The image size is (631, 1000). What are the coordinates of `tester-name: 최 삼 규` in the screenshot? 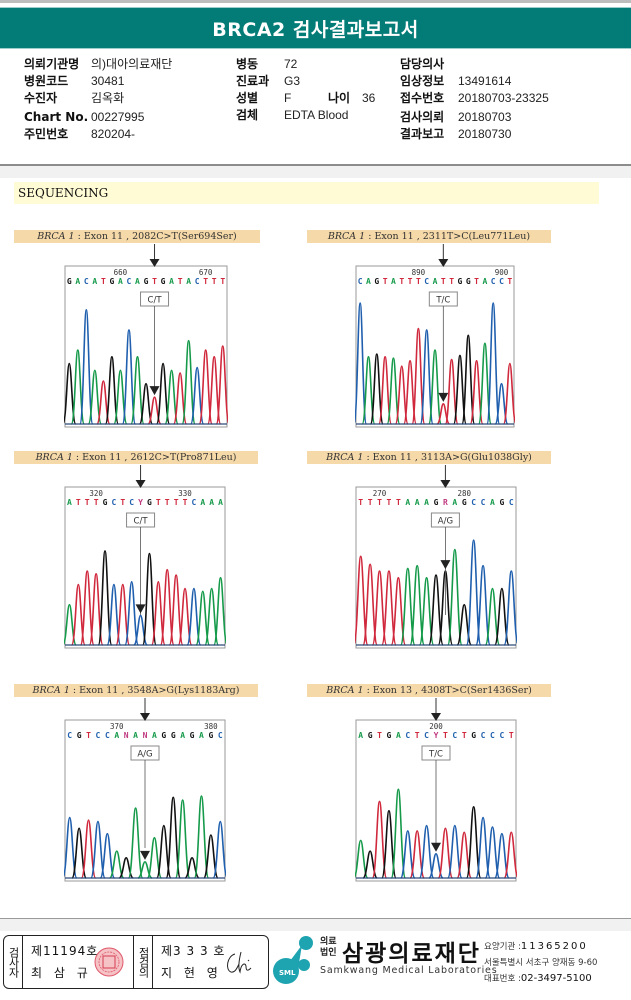 It's located at (61, 973).